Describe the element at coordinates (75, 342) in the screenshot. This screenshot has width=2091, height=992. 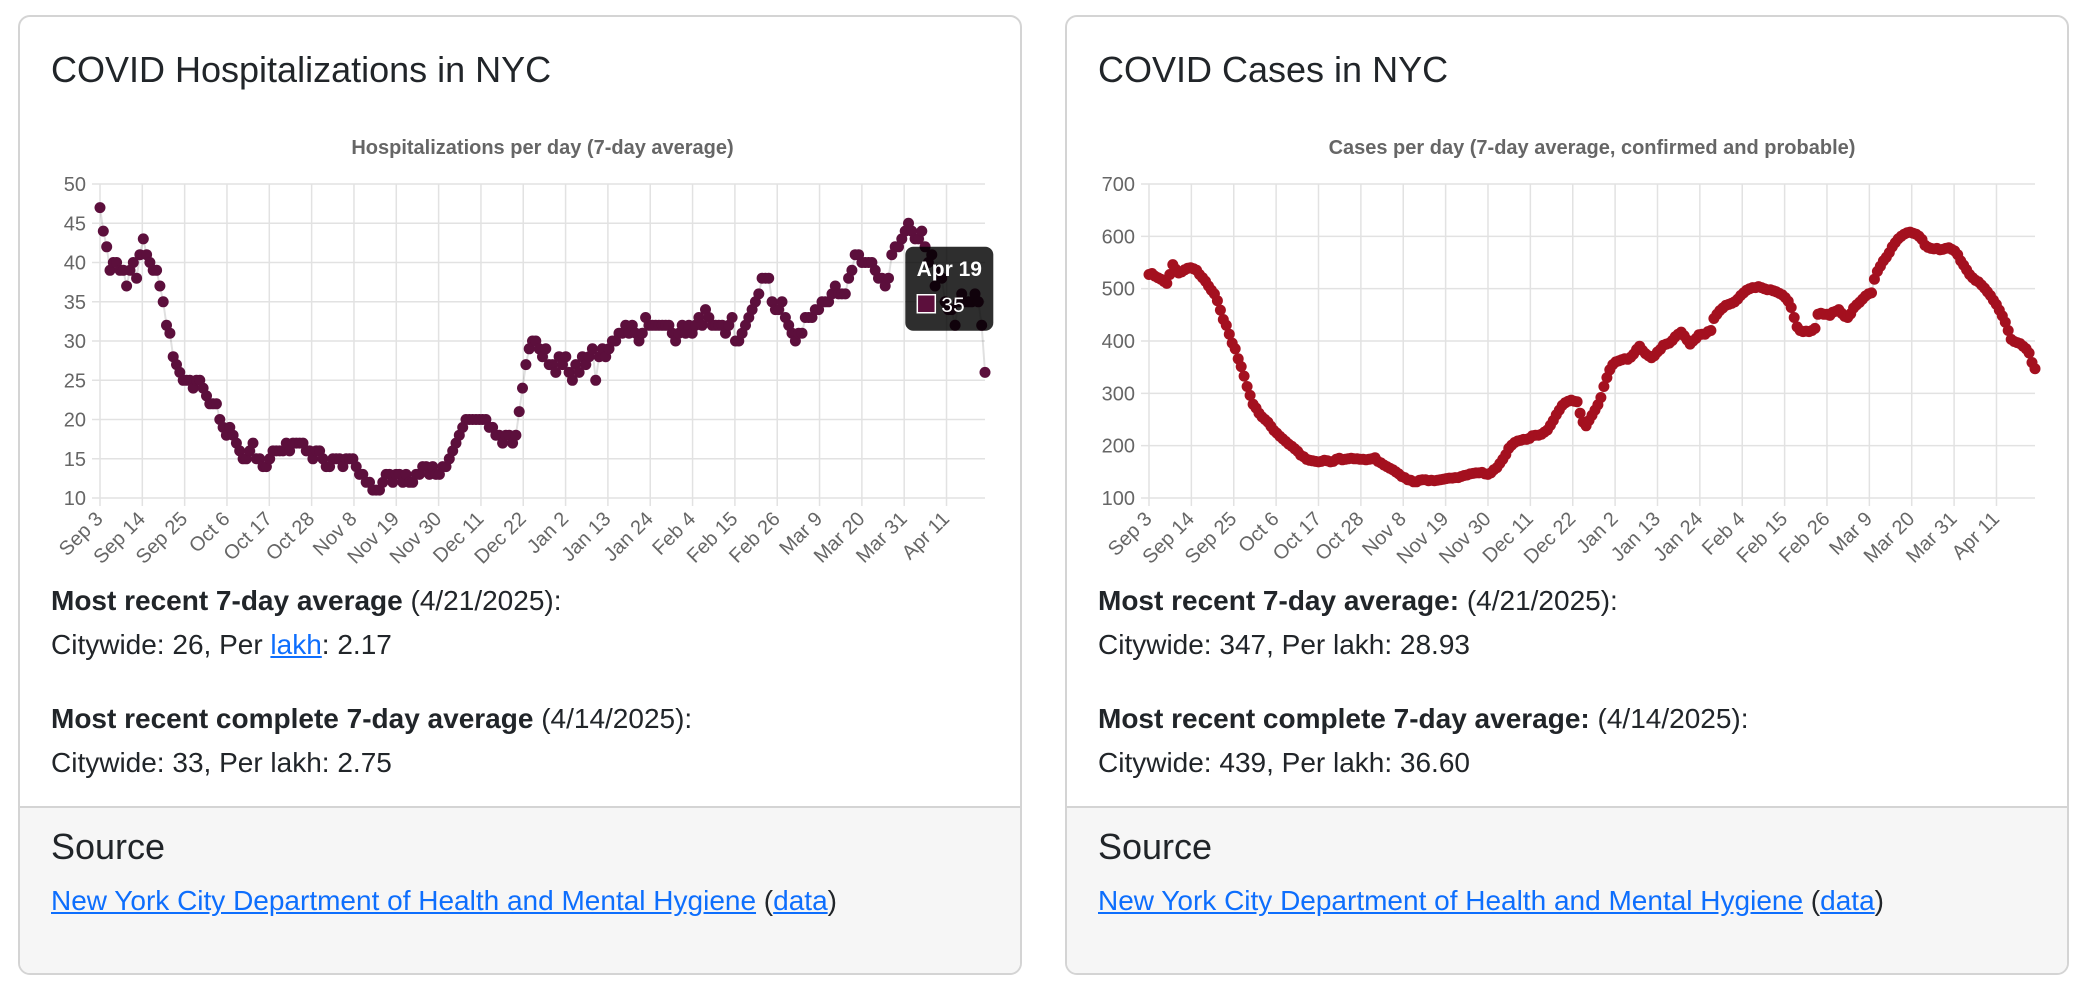
I see `y-tick-label: 30` at that location.